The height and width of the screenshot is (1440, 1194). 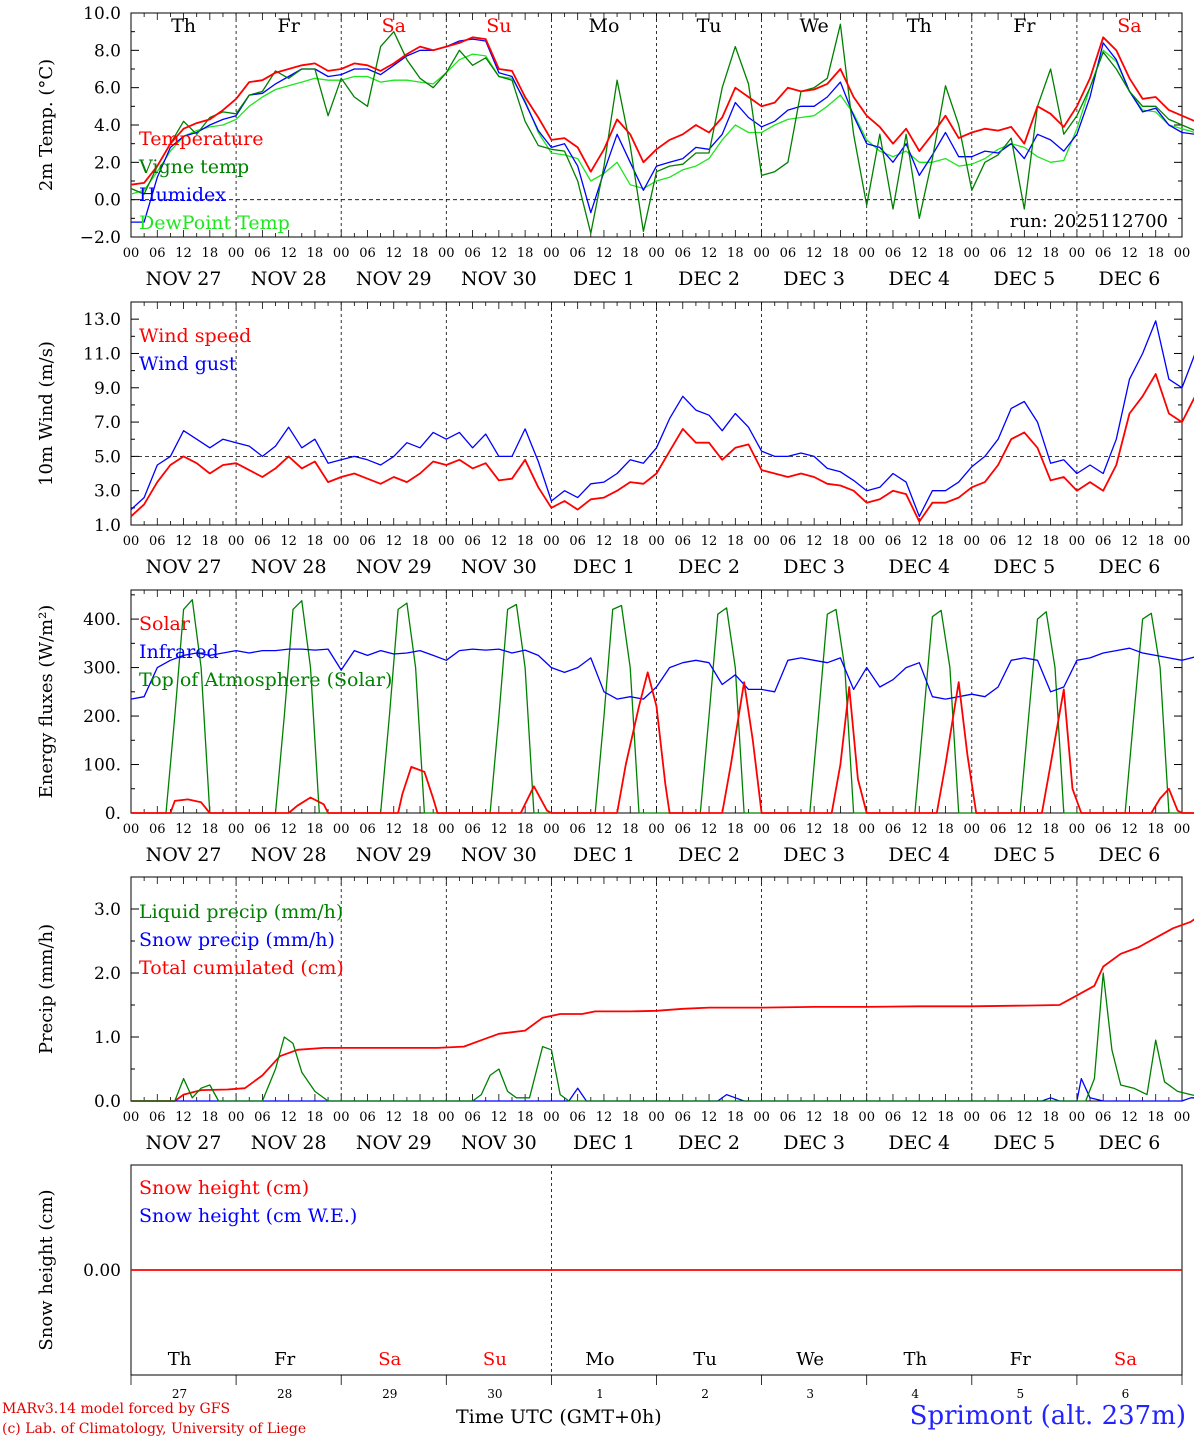 What do you see at coordinates (107, 1038) in the screenshot?
I see `y-tick-label: 1.0` at bounding box center [107, 1038].